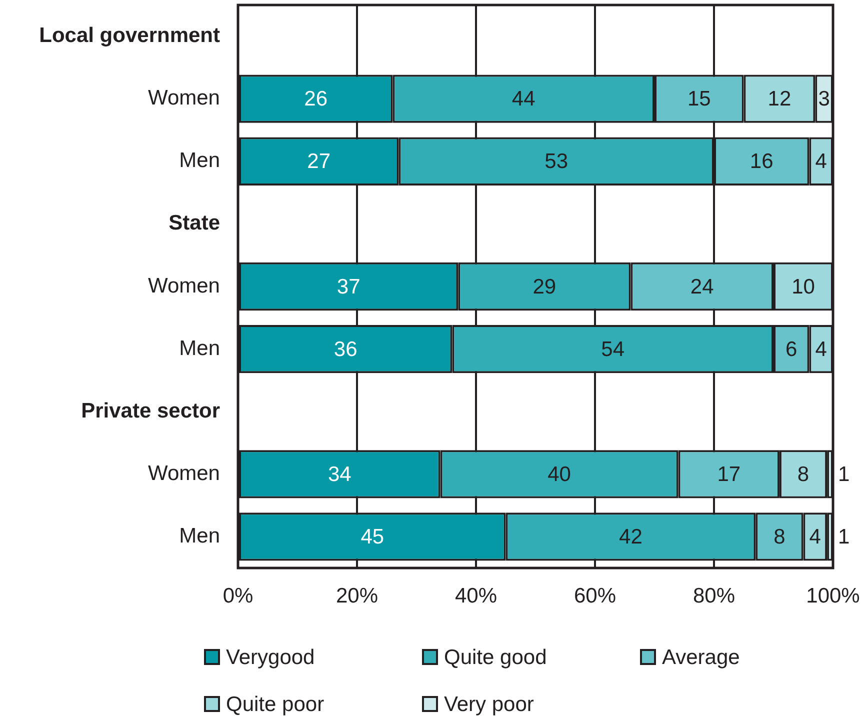 This screenshot has width=864, height=720. Describe the element at coordinates (544, 286) in the screenshot. I see `data-label: 29` at that location.